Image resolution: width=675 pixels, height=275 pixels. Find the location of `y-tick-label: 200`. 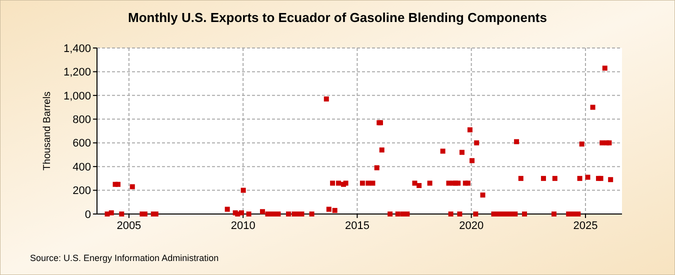

y-tick-label: 200 is located at coordinates (81, 191).